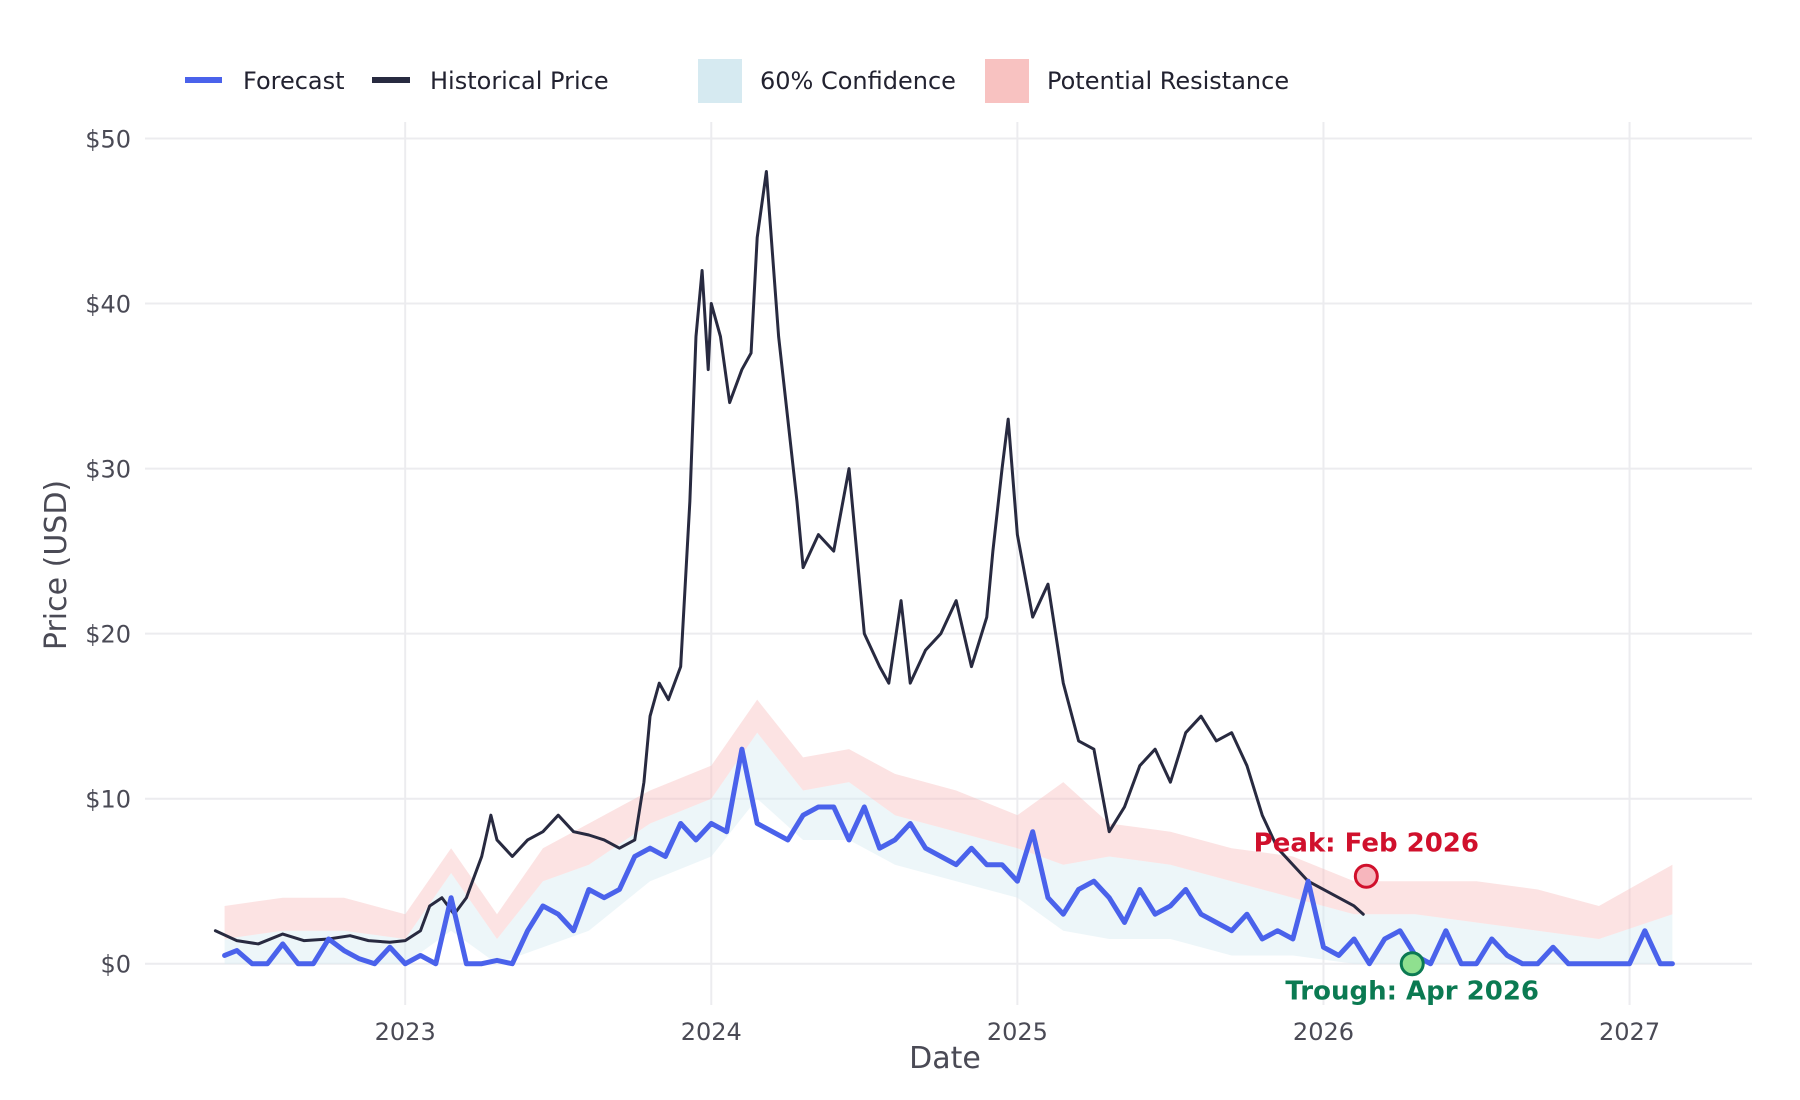 The height and width of the screenshot is (1100, 1800). Describe the element at coordinates (115, 965) in the screenshot. I see `y-tick-label: $0` at that location.